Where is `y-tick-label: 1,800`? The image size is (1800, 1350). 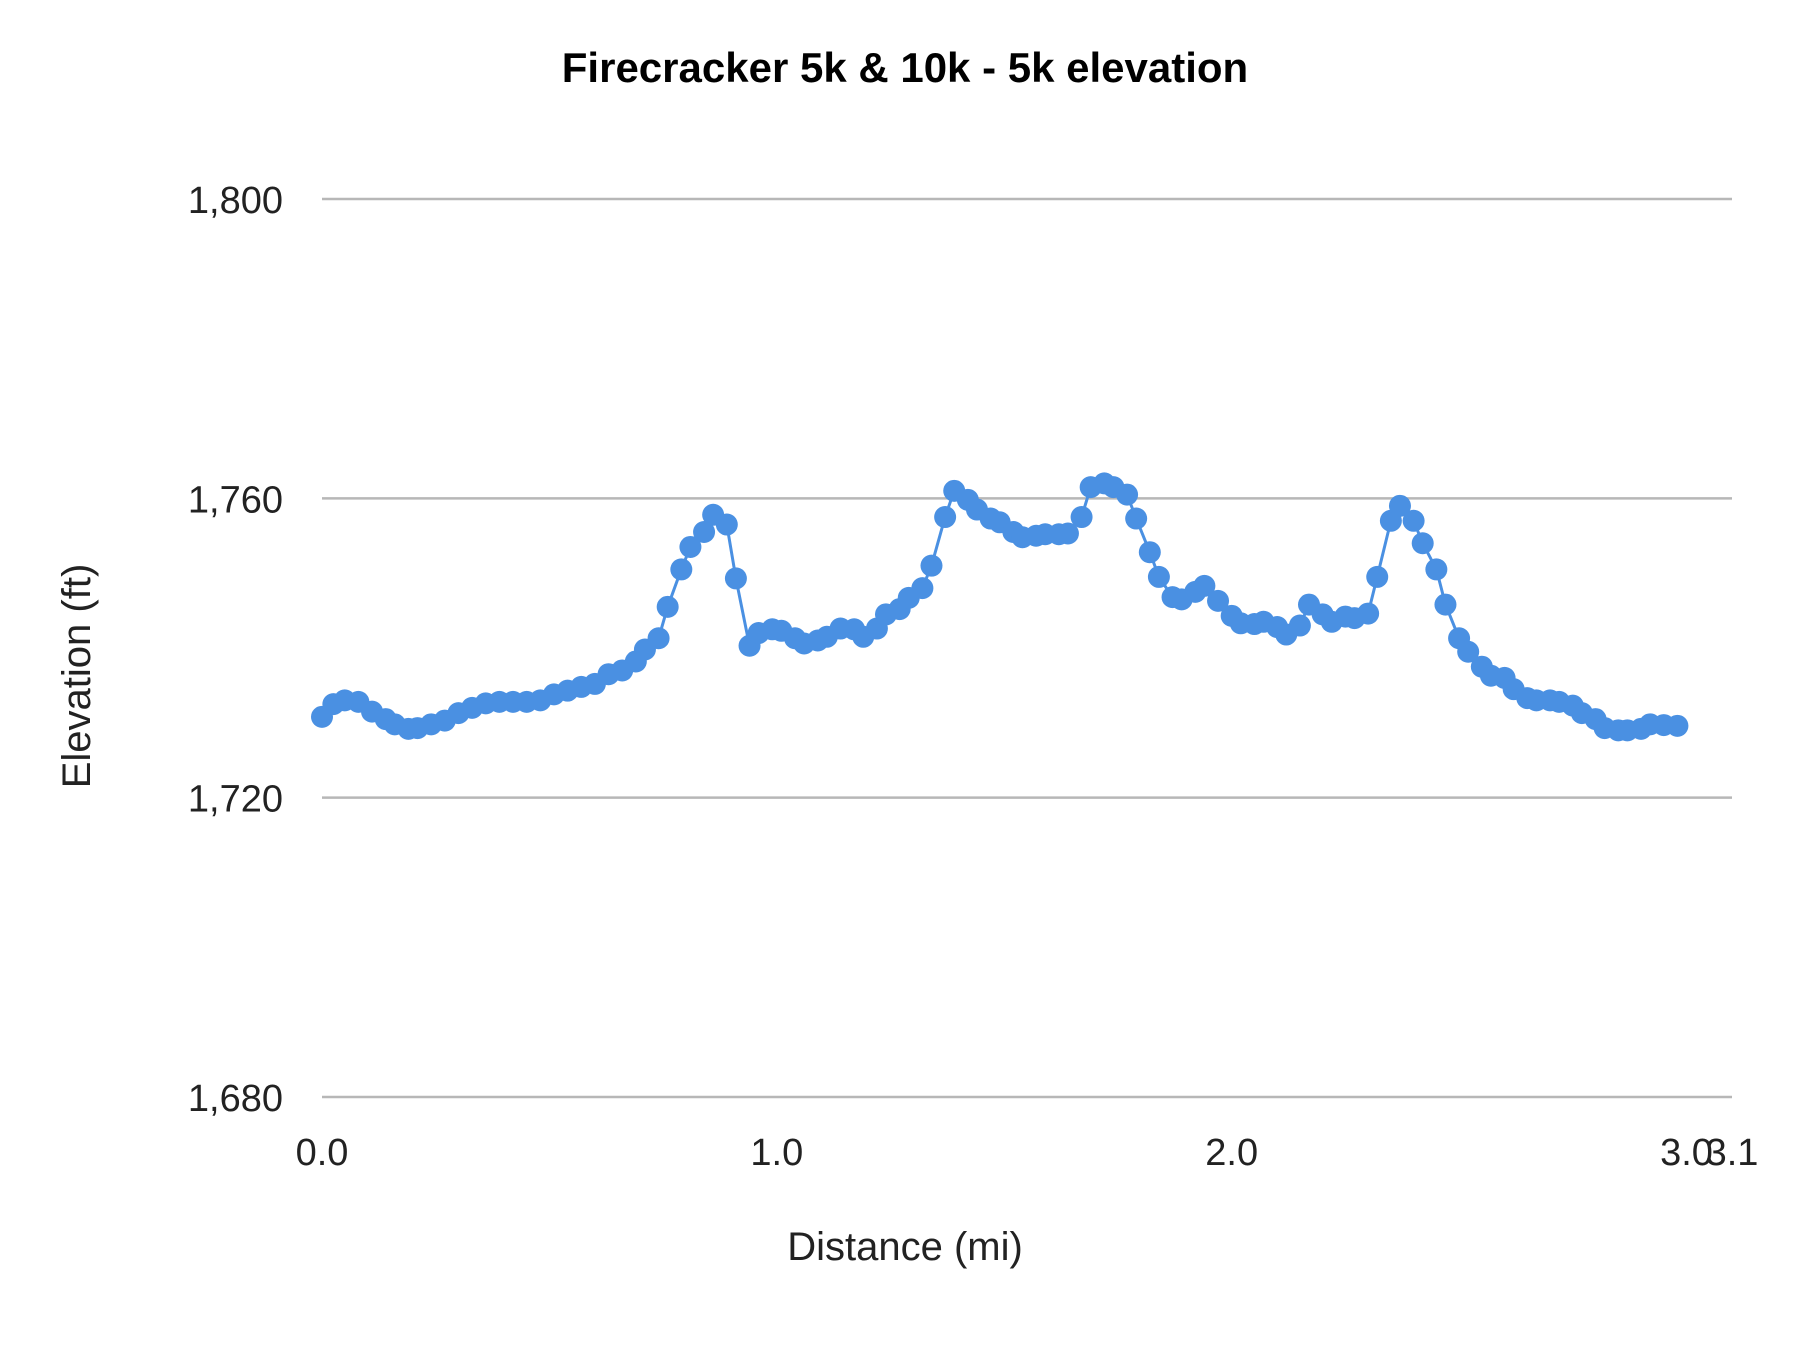 y-tick-label: 1,800 is located at coordinates (235, 201).